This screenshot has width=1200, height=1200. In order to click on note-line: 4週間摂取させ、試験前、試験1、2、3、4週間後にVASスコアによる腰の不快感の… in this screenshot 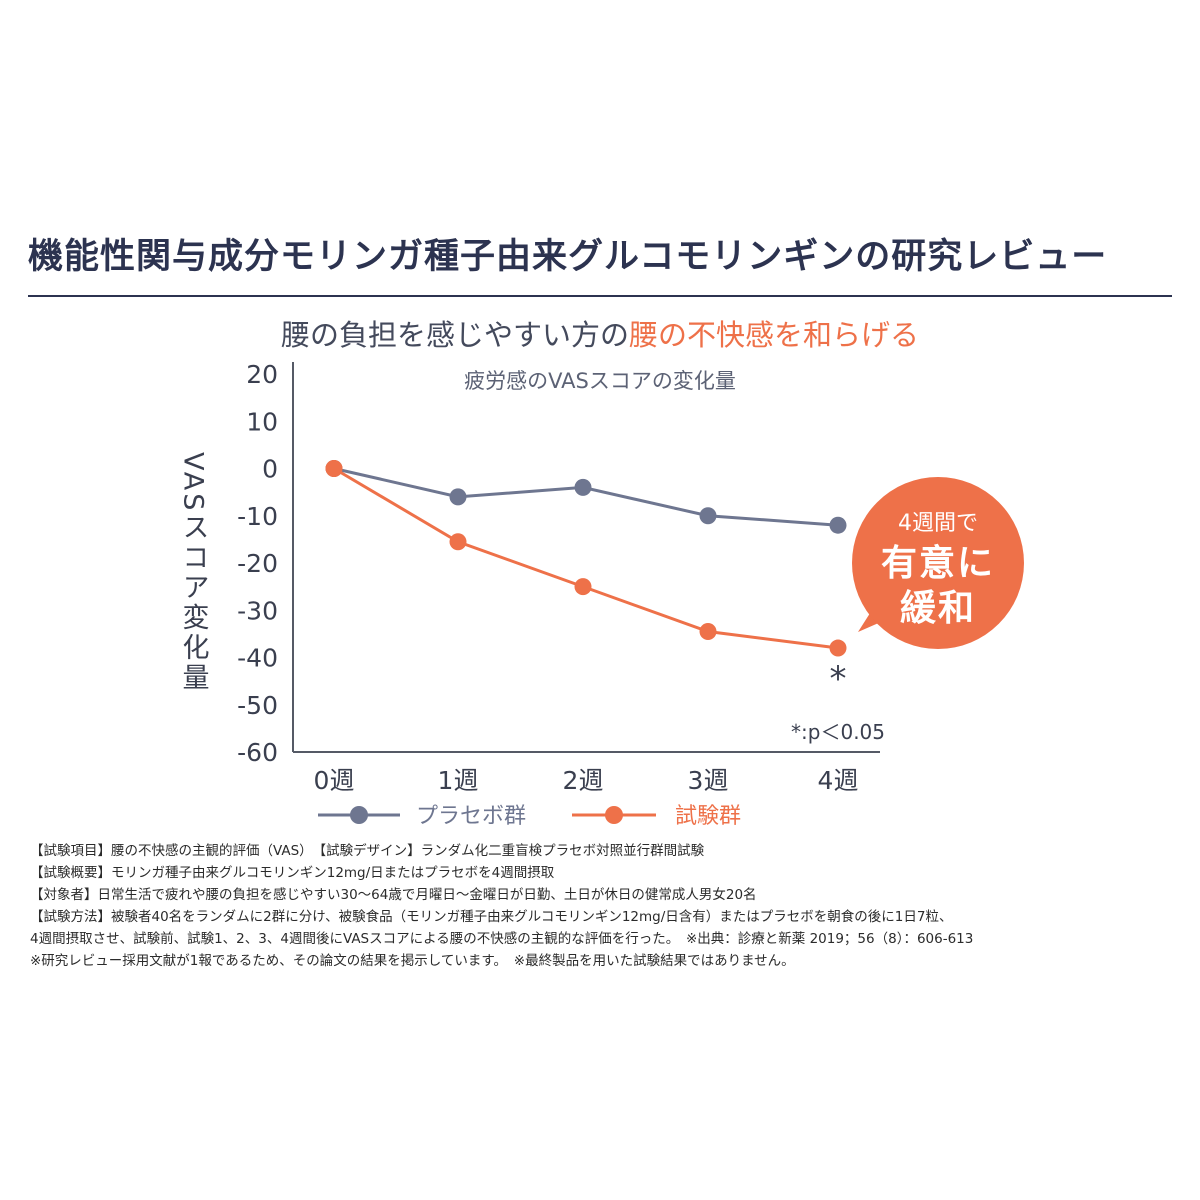, I will do `click(502, 939)`.